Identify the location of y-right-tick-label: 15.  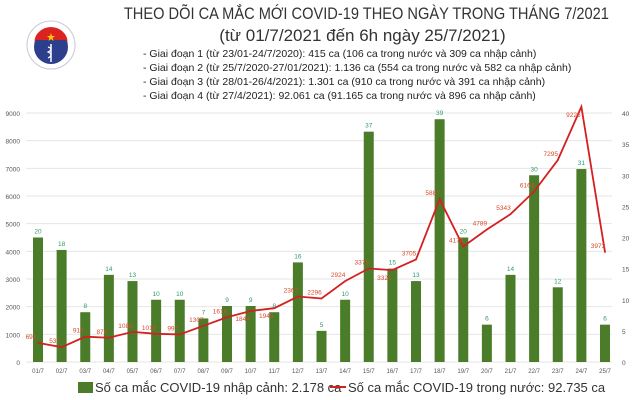
(626, 270).